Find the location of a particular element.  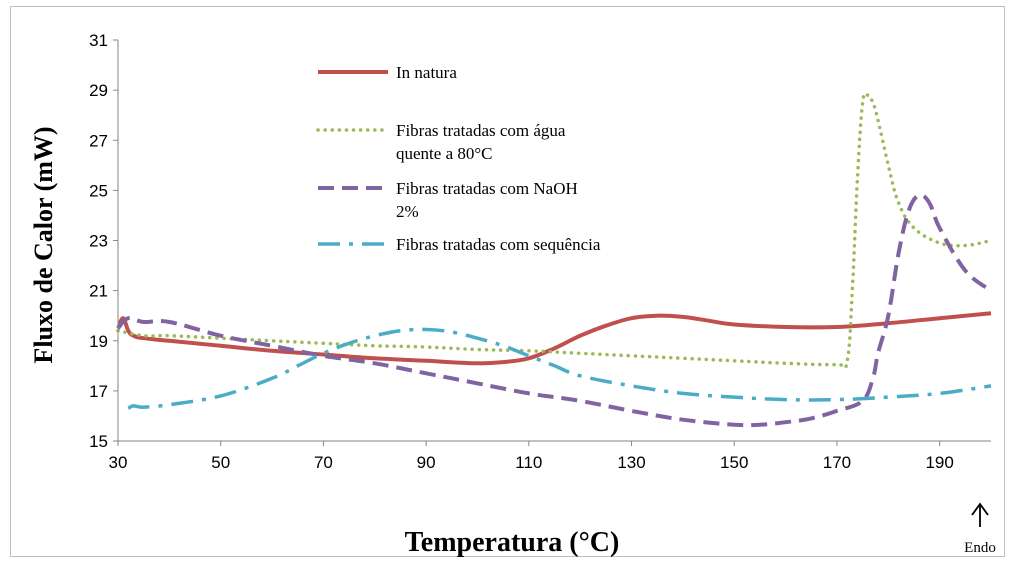

legend-label-cont: quente a 80°C is located at coordinates (444, 153).